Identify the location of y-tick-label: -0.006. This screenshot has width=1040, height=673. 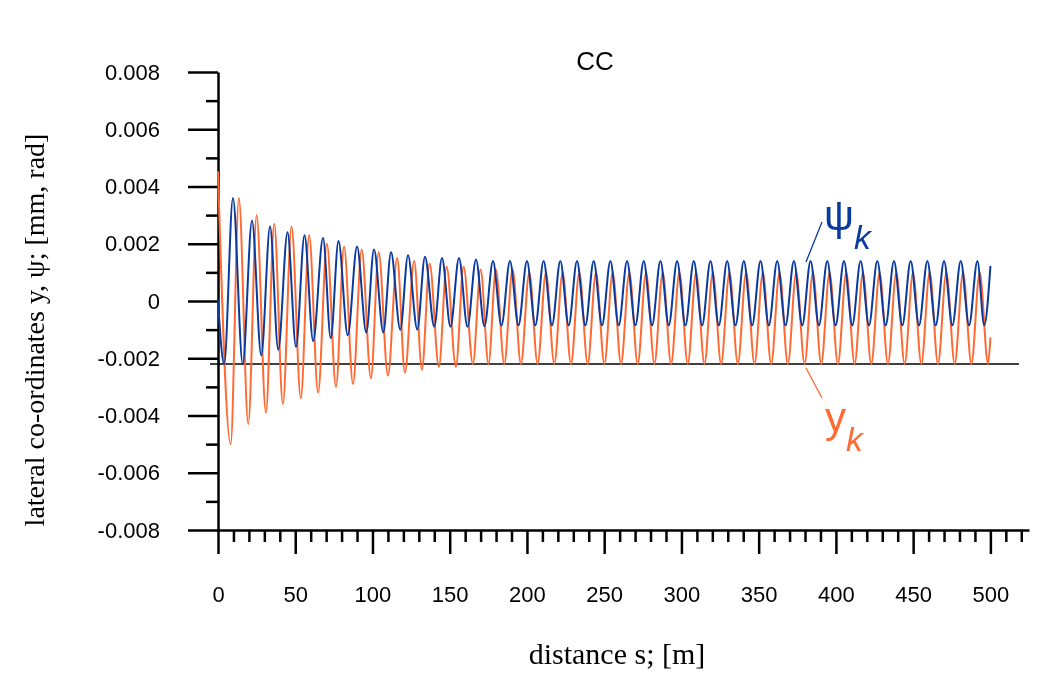
(128, 473).